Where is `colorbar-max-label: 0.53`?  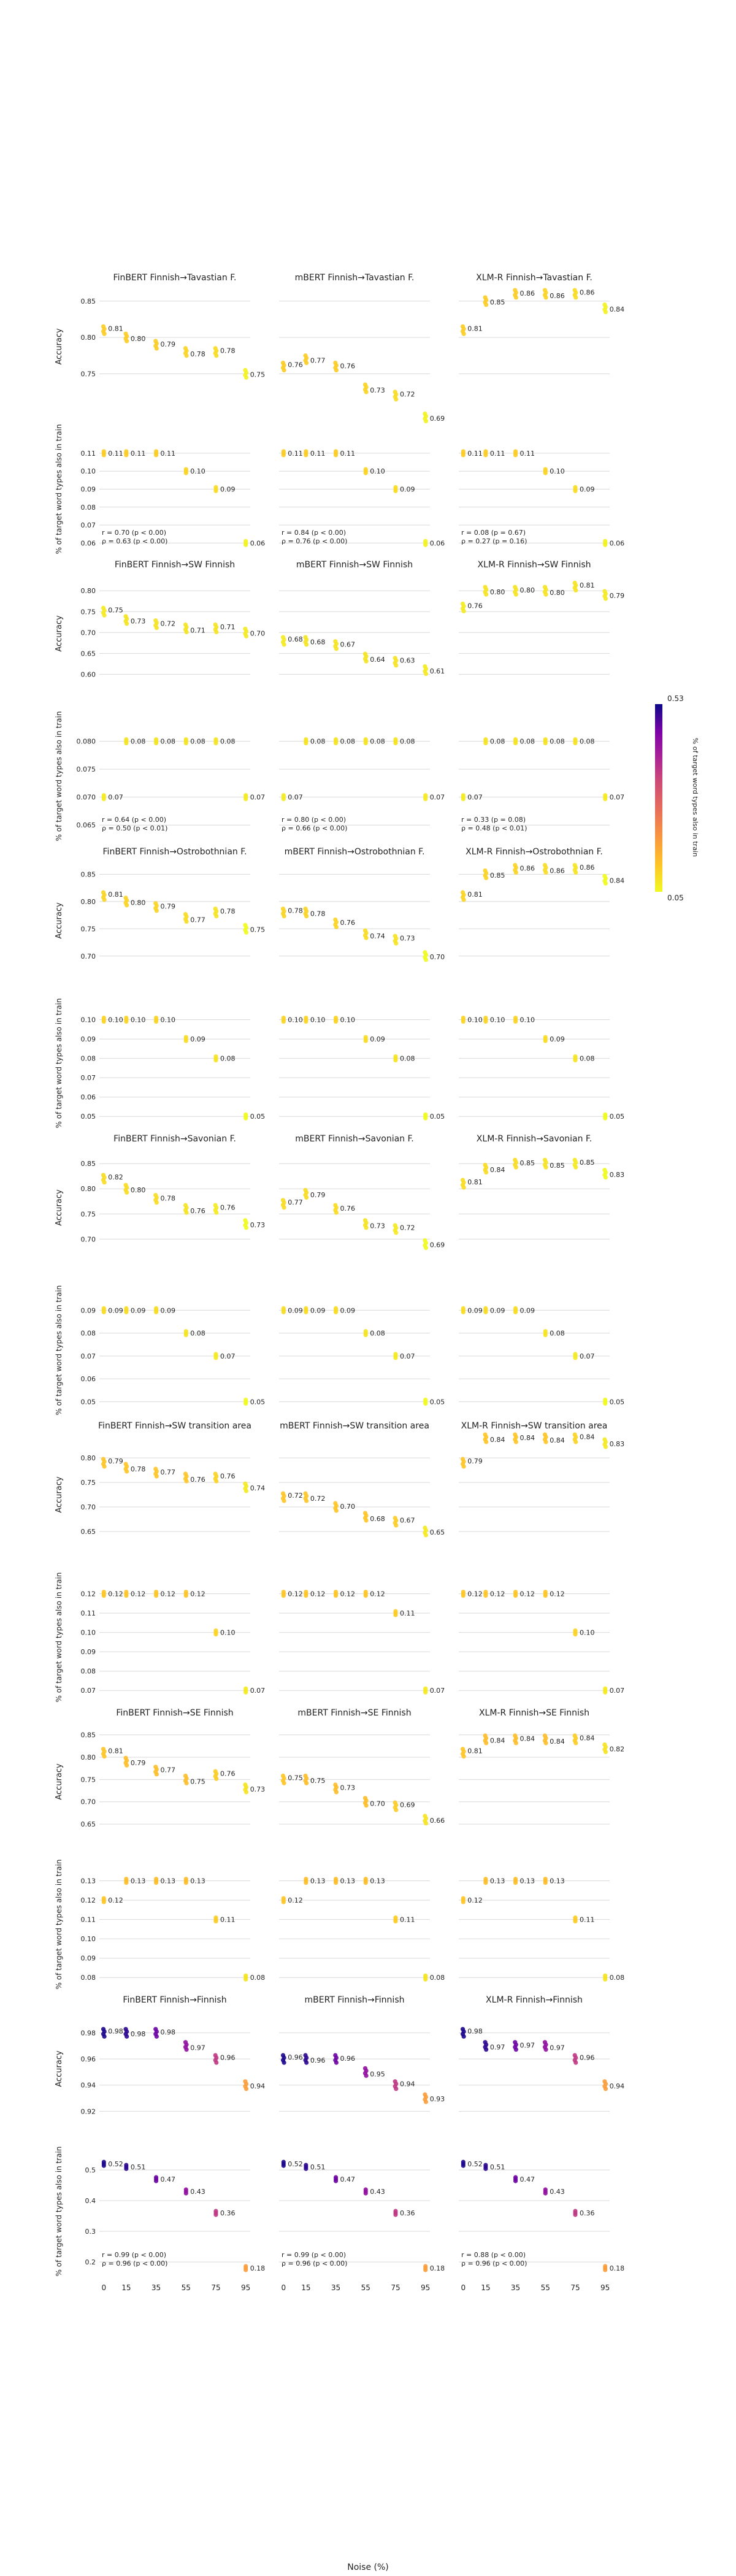 colorbar-max-label: 0.53 is located at coordinates (675, 698).